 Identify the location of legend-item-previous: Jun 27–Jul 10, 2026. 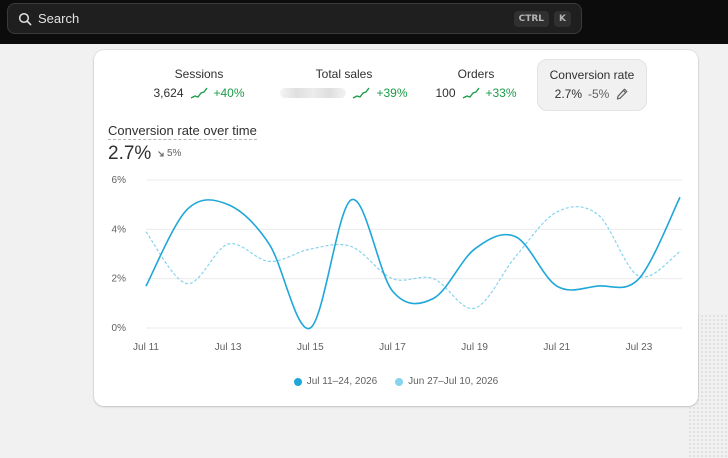
(446, 381).